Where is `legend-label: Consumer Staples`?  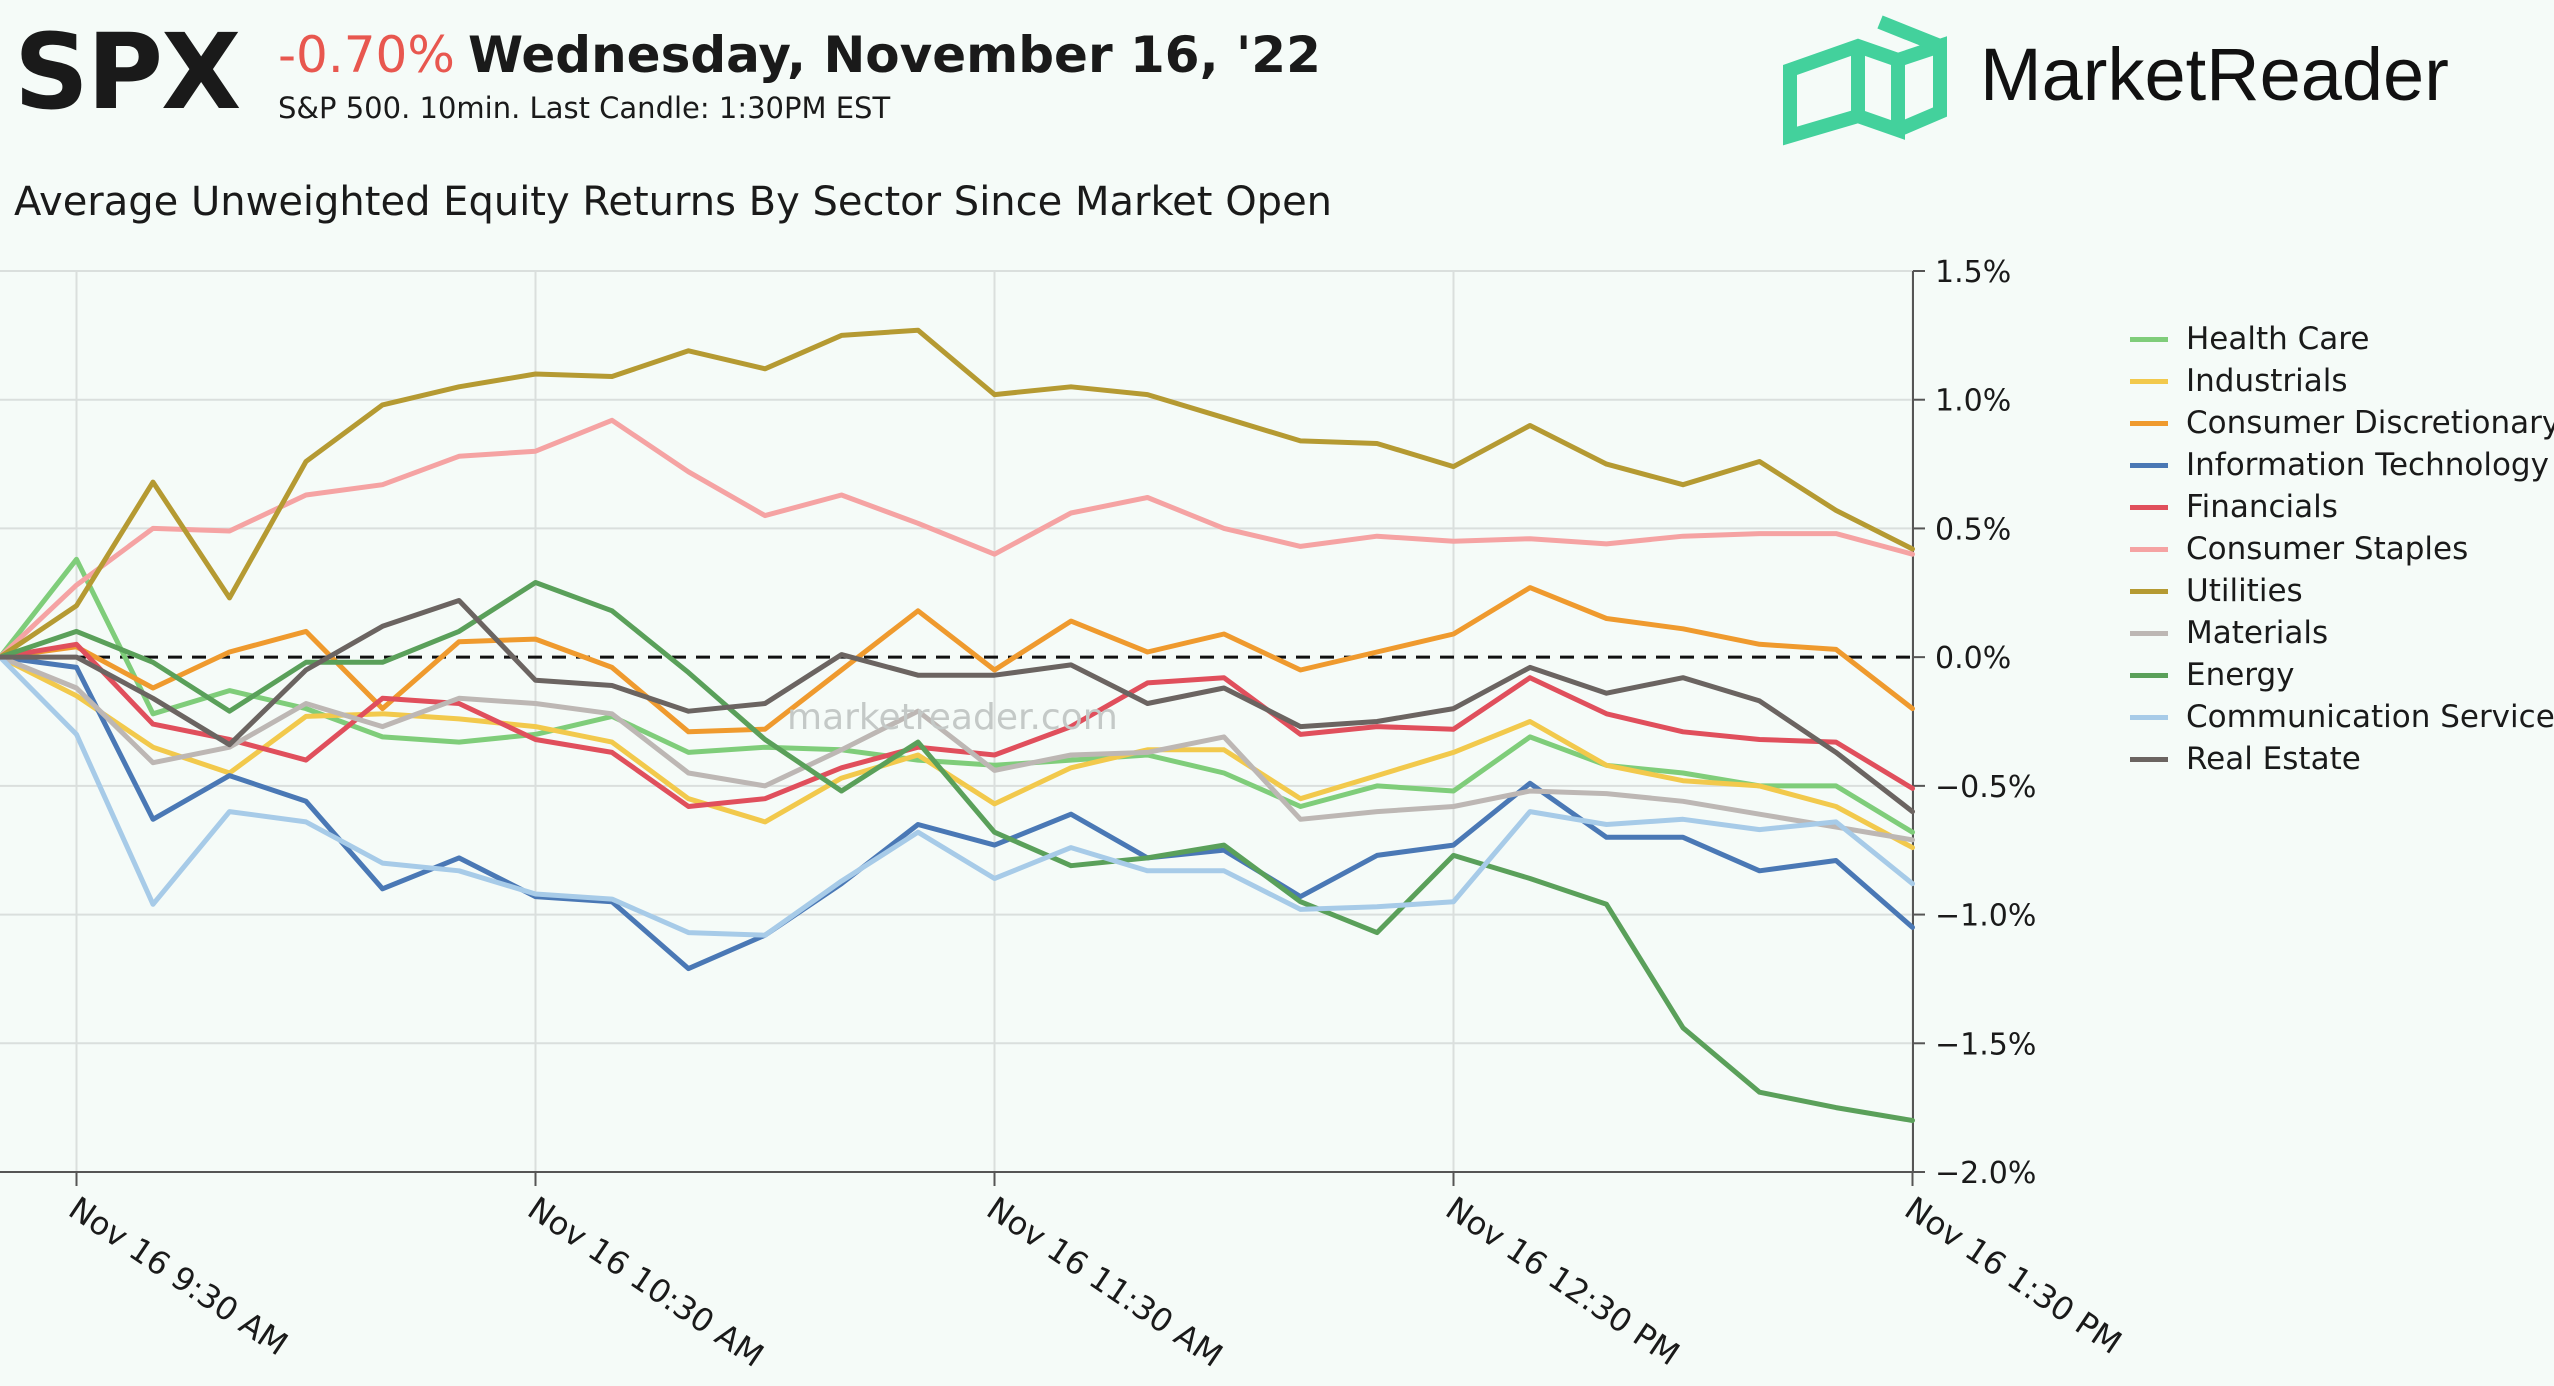 legend-label: Consumer Staples is located at coordinates (2327, 548).